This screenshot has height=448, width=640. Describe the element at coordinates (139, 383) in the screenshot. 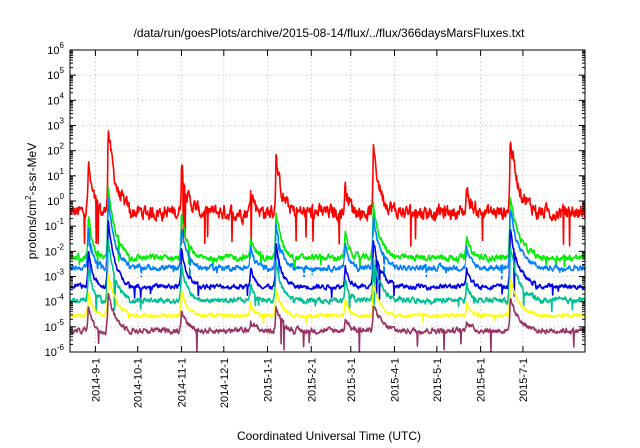

I see `x-tick-label: 2014-10-1` at that location.